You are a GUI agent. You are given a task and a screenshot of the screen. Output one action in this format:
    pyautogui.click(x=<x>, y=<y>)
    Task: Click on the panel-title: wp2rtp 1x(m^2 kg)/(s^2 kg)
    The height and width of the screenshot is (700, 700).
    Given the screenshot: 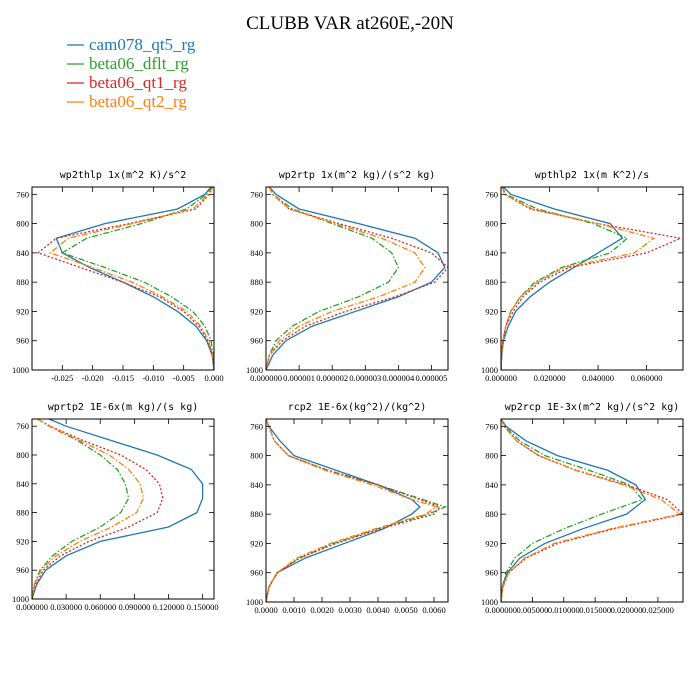 What is the action you would take?
    pyautogui.click(x=357, y=175)
    